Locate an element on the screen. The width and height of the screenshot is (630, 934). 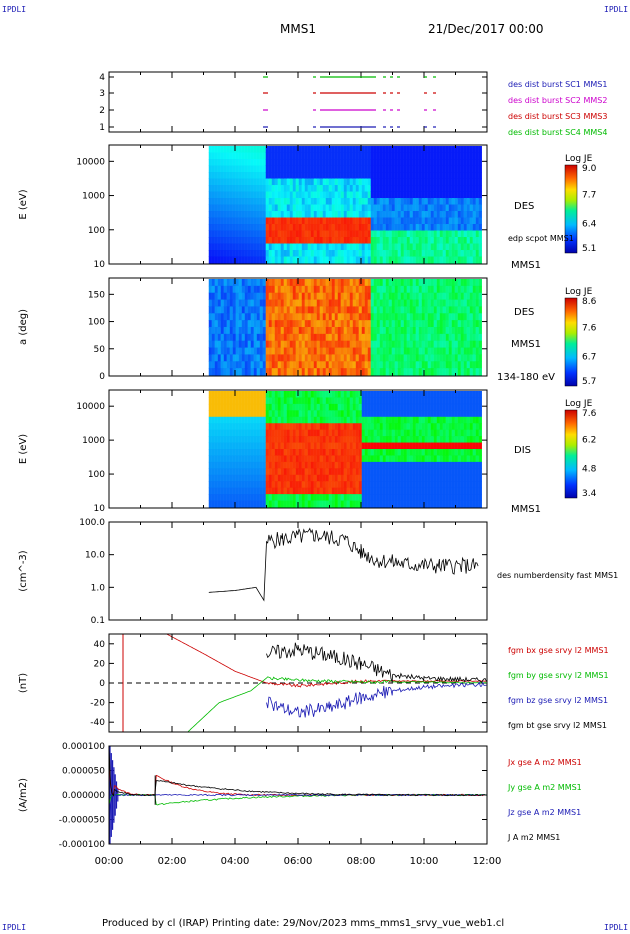
legend-entry: des dist burst SC4 MMS4 is located at coordinates (557, 132).